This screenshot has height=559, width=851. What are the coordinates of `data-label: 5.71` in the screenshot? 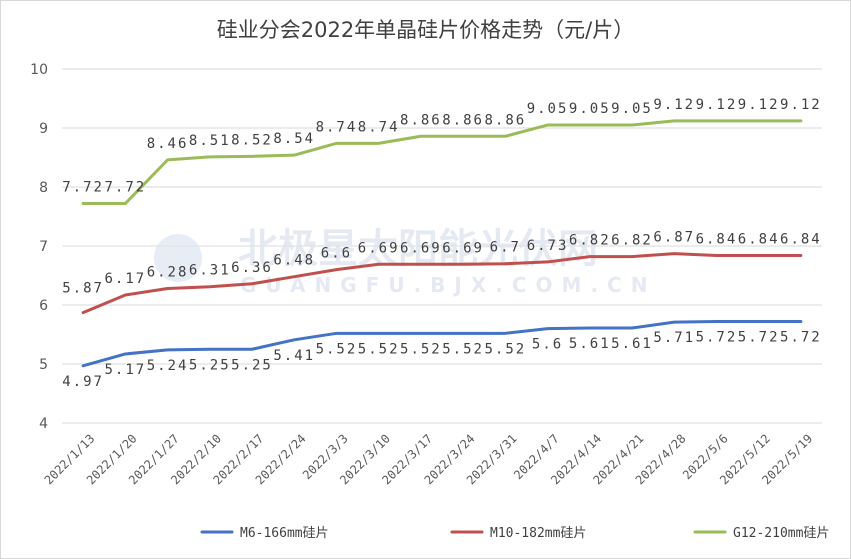 It's located at (674, 338).